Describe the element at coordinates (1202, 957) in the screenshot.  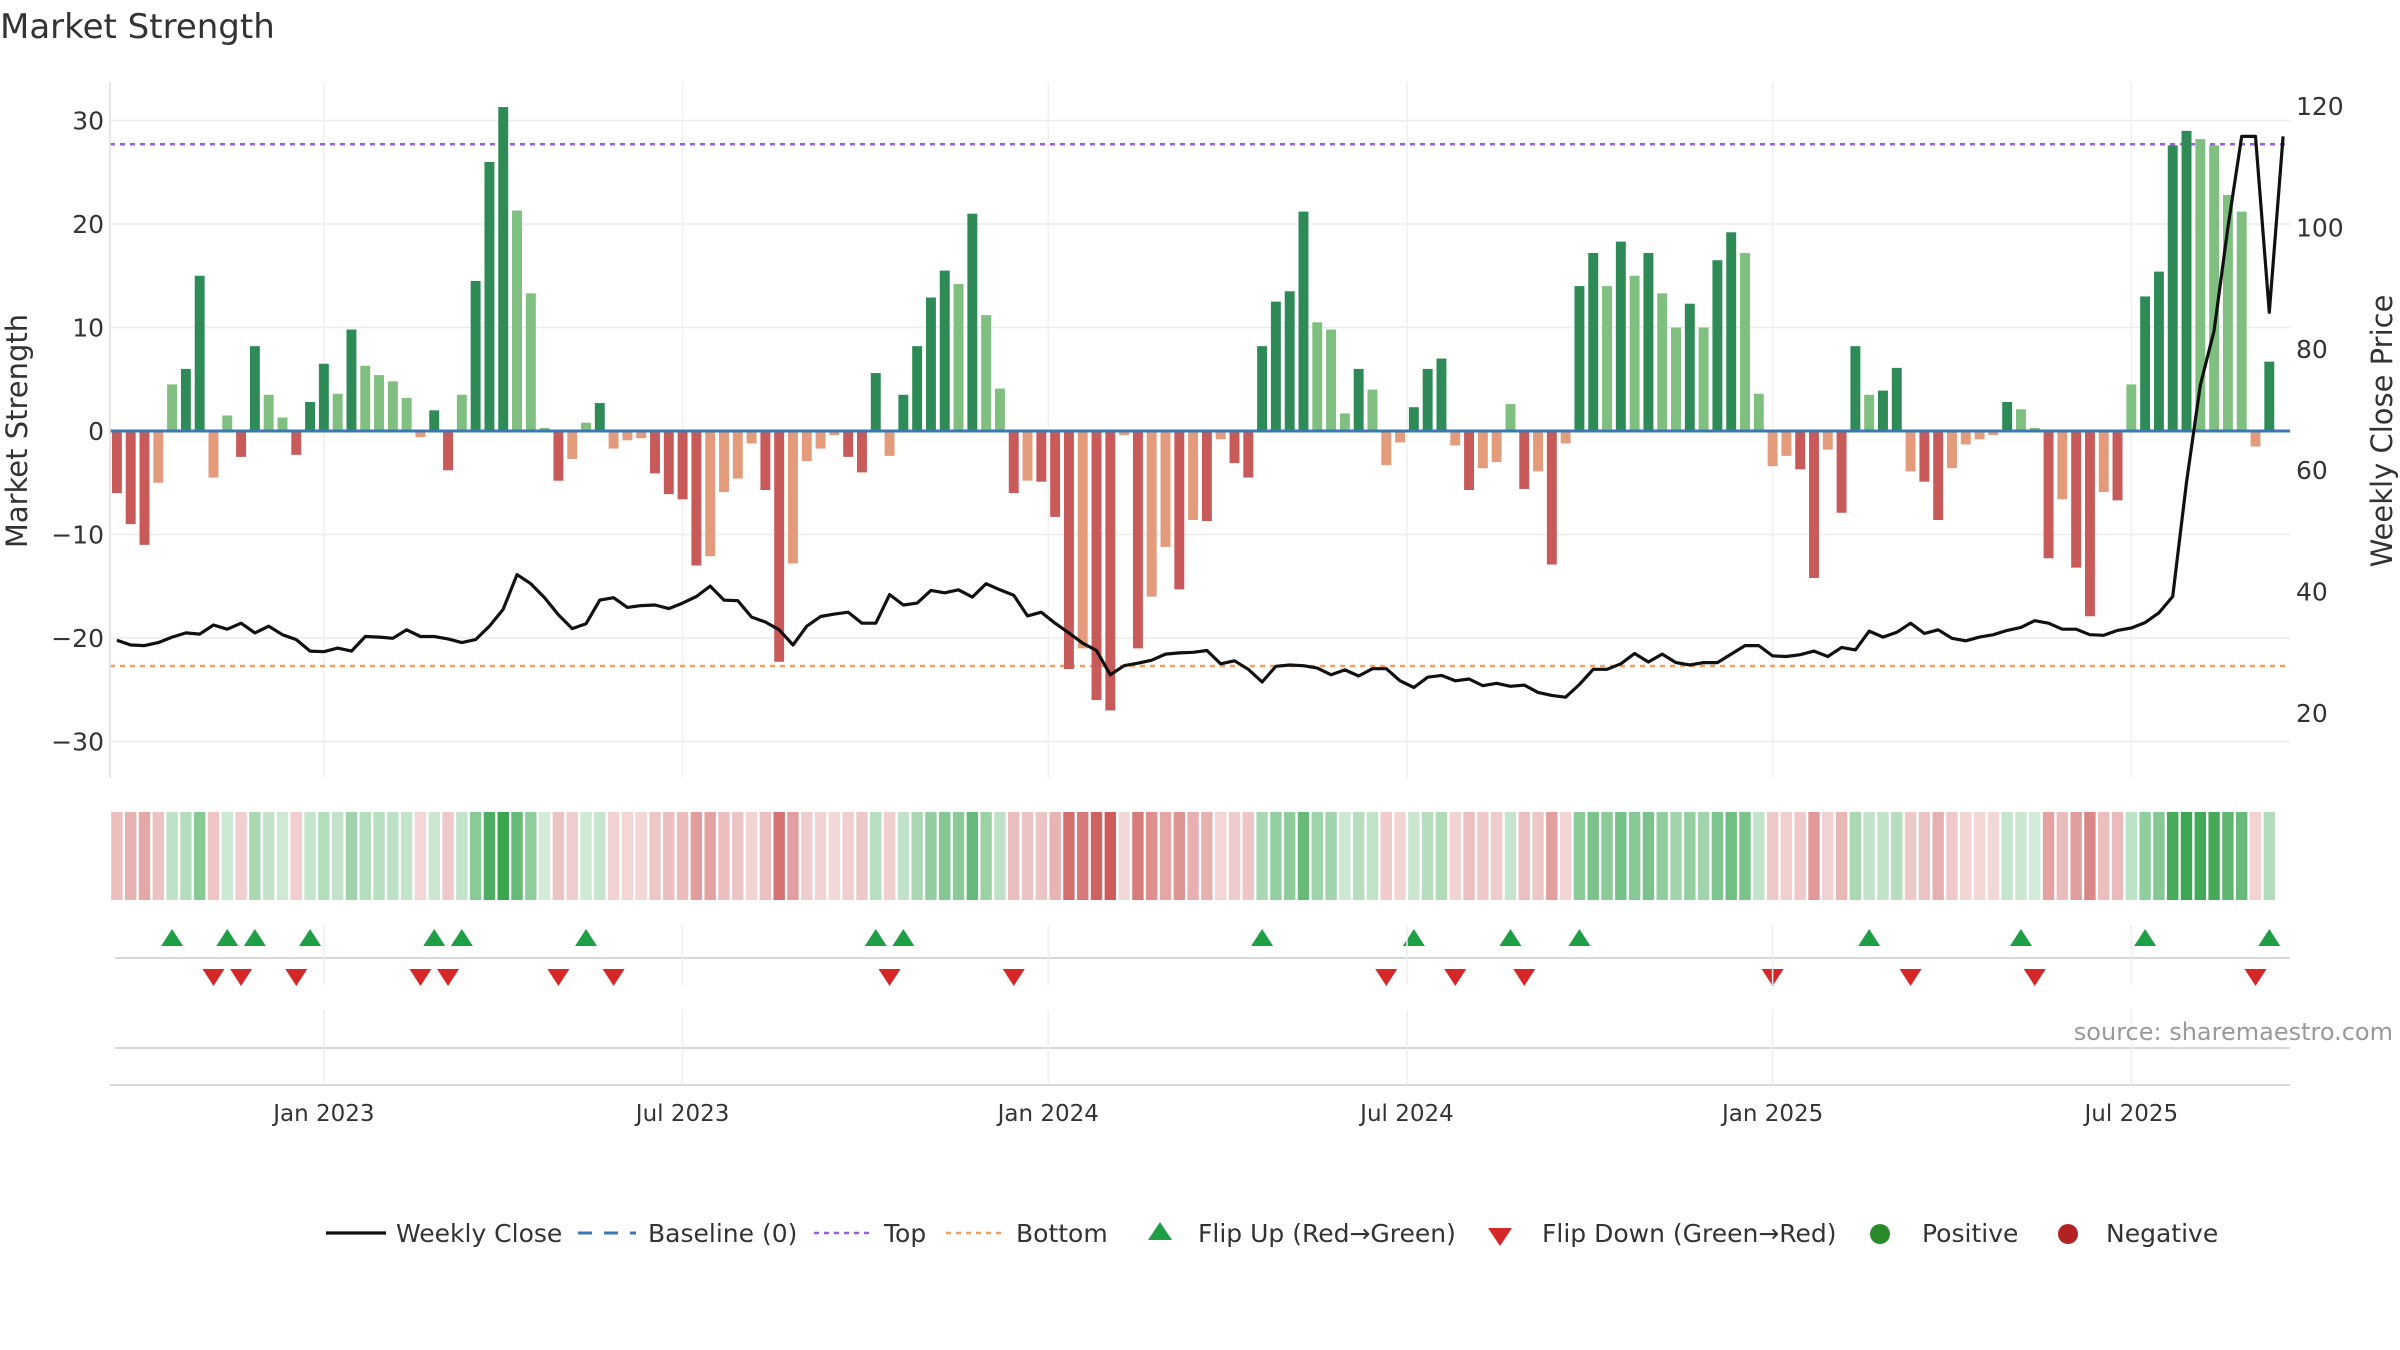
I see `flip-markers` at that location.